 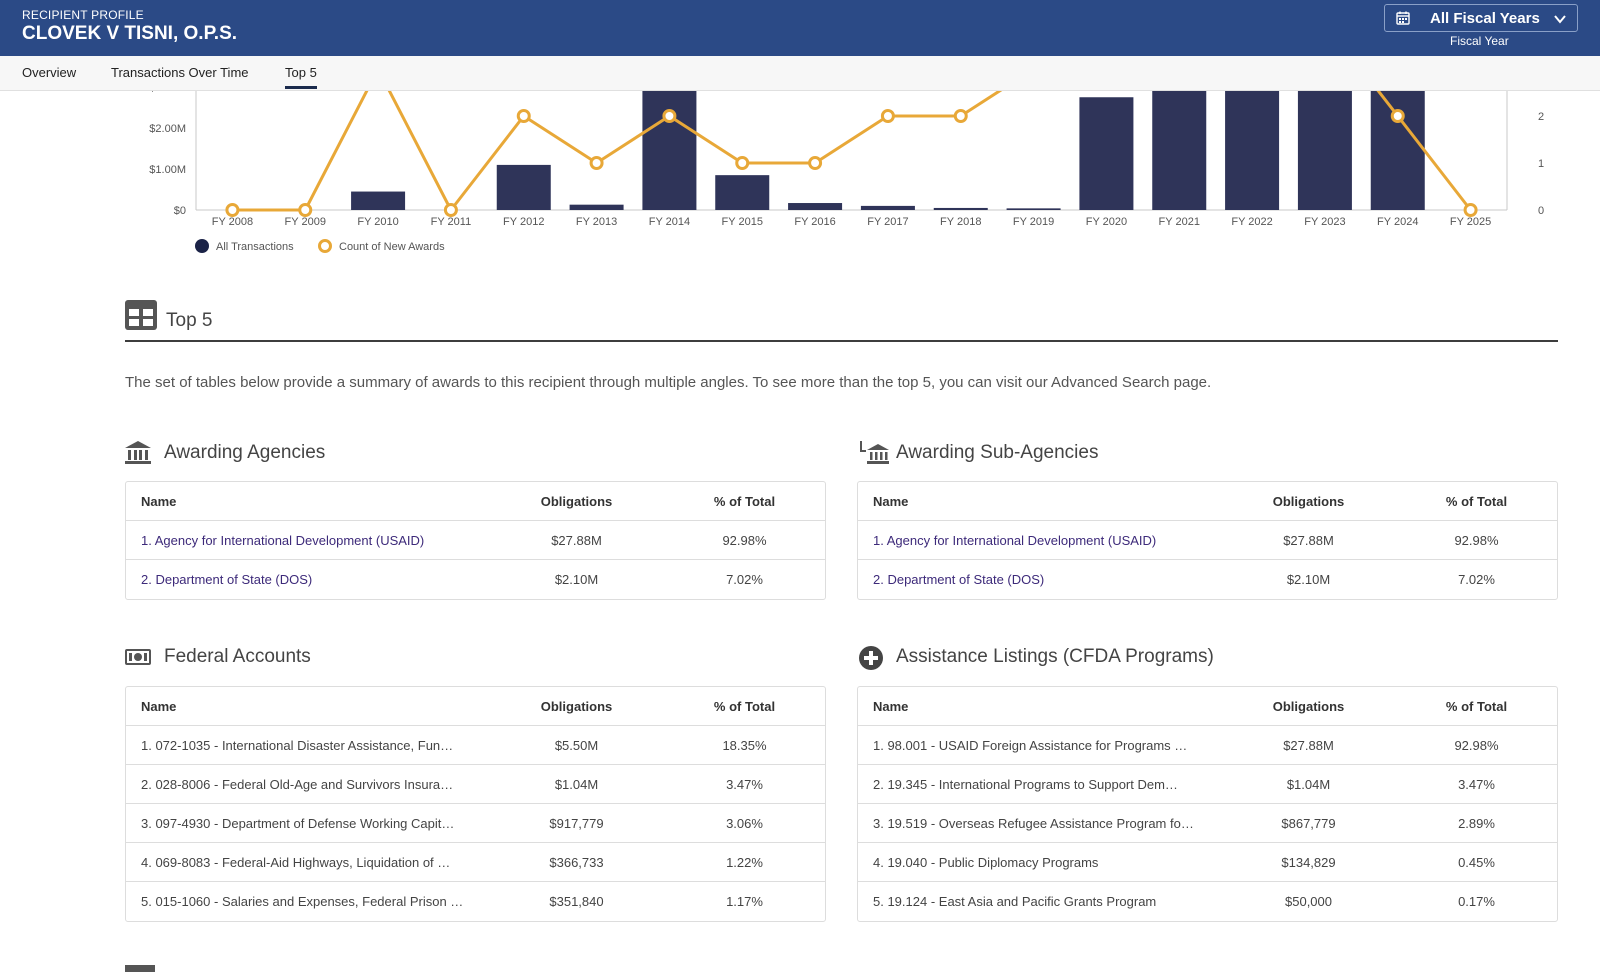 What do you see at coordinates (1308, 540) in the screenshot?
I see `row-obligations: $27.88M` at bounding box center [1308, 540].